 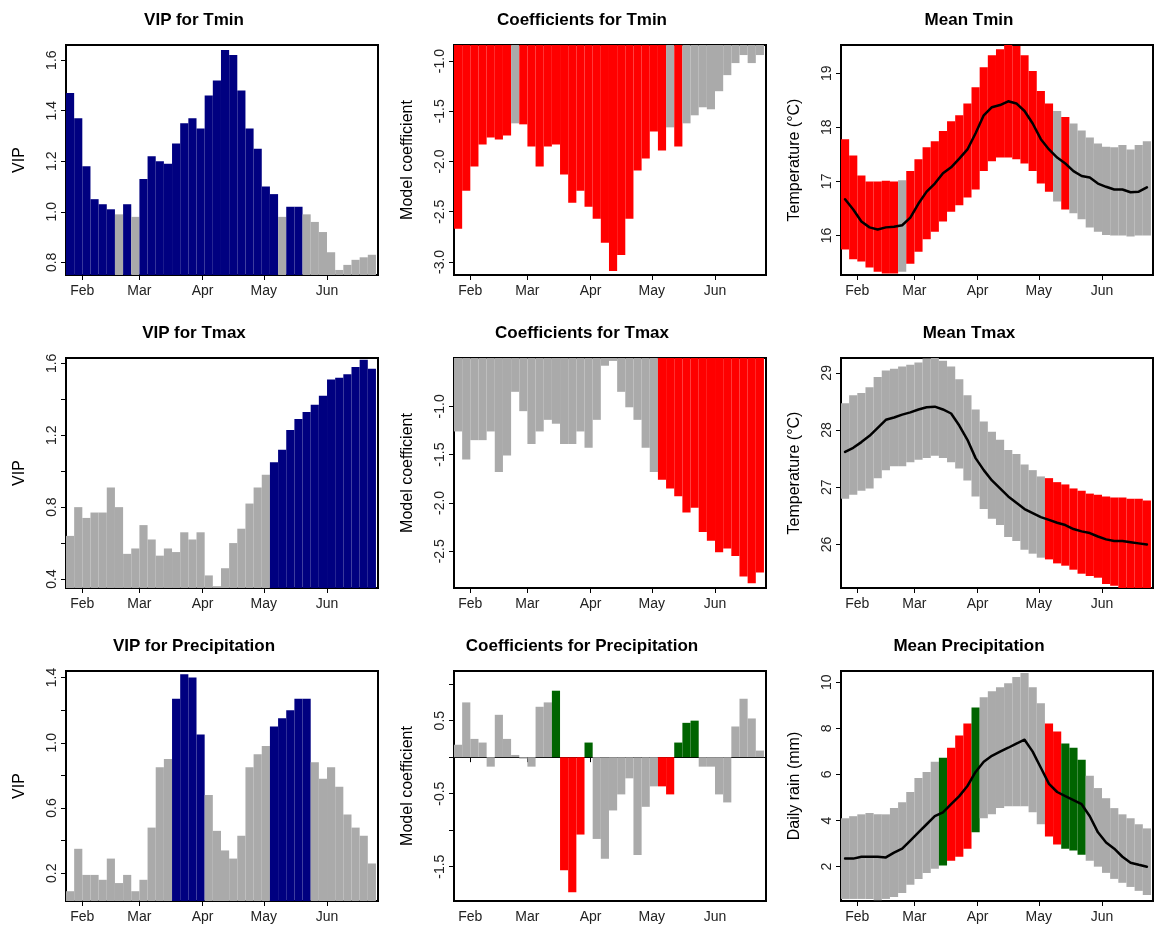 I want to click on chart-title: VIP for Tmax, so click(x=194, y=332).